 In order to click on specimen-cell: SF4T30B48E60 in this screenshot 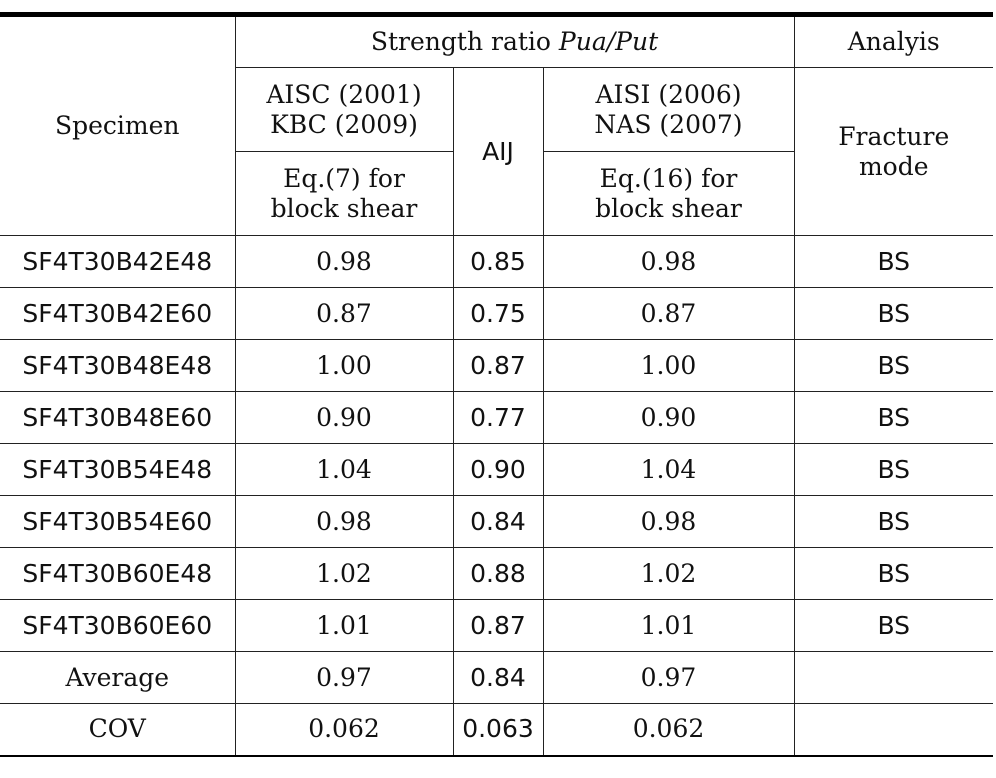, I will do `click(118, 417)`.